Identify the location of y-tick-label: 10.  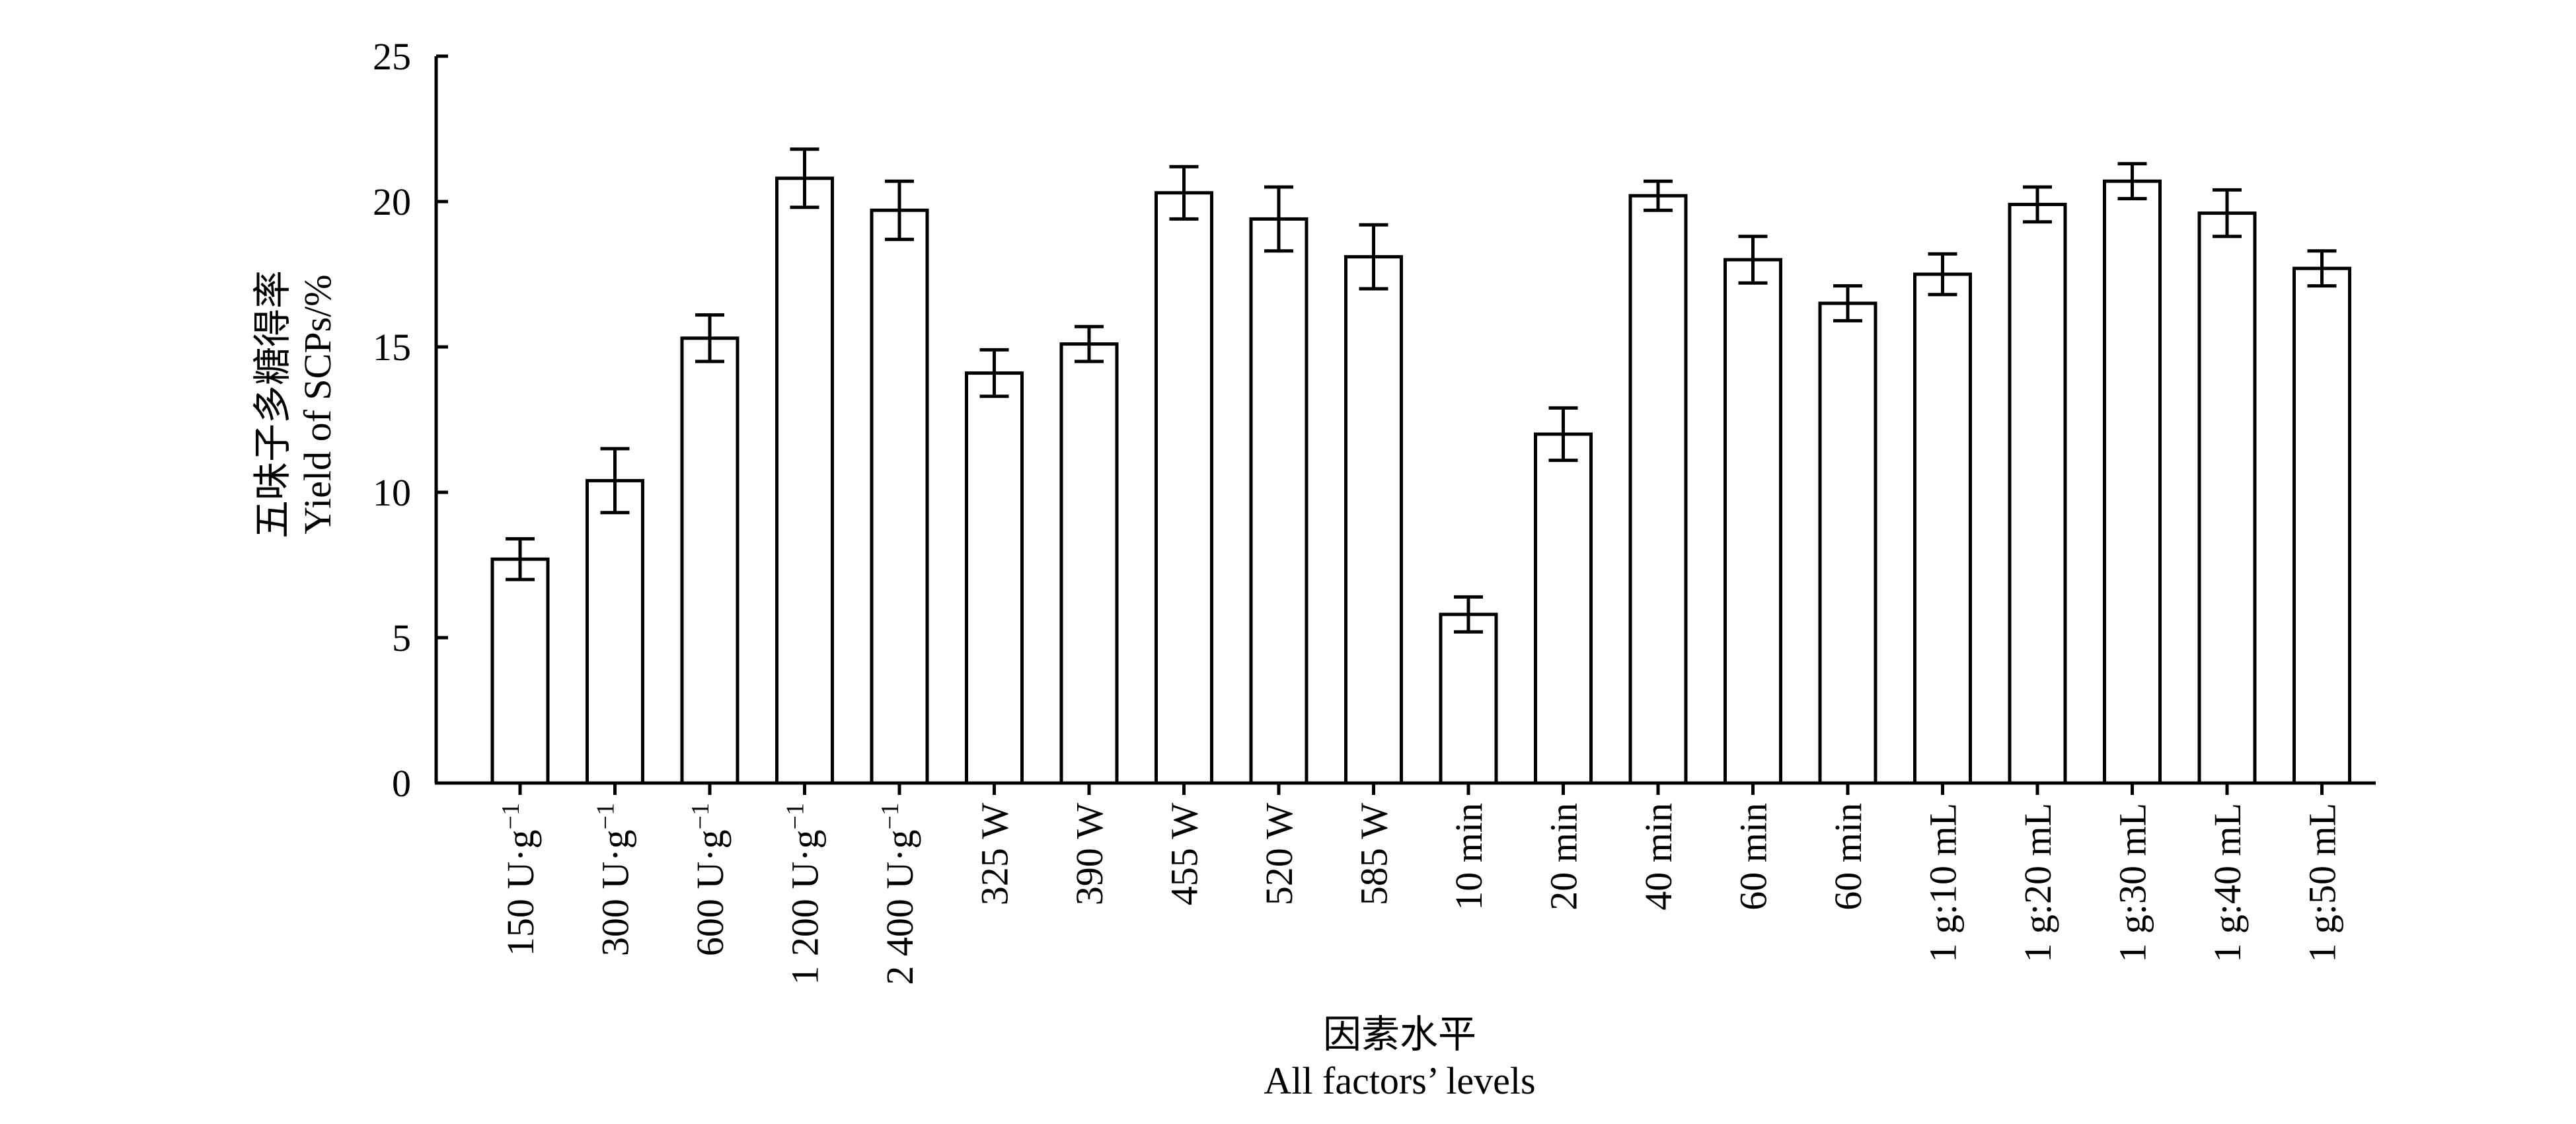
(392, 493).